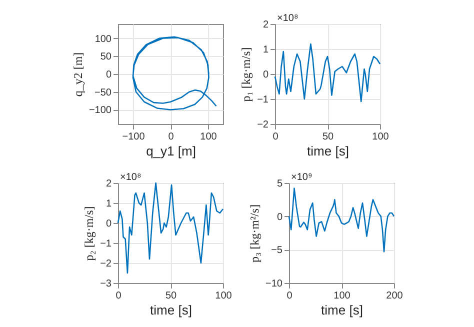  I want to click on y-tick-label: 50, so click(106, 57).